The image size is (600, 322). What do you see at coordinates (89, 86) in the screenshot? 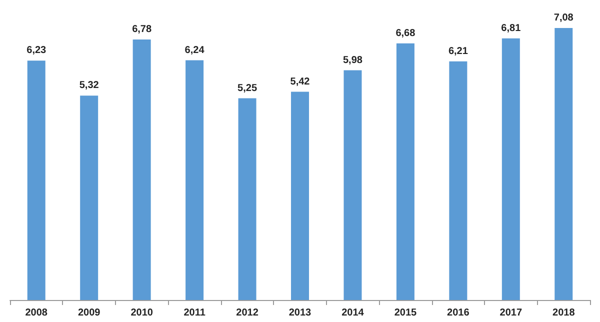
I see `data-label: 5,32` at bounding box center [89, 86].